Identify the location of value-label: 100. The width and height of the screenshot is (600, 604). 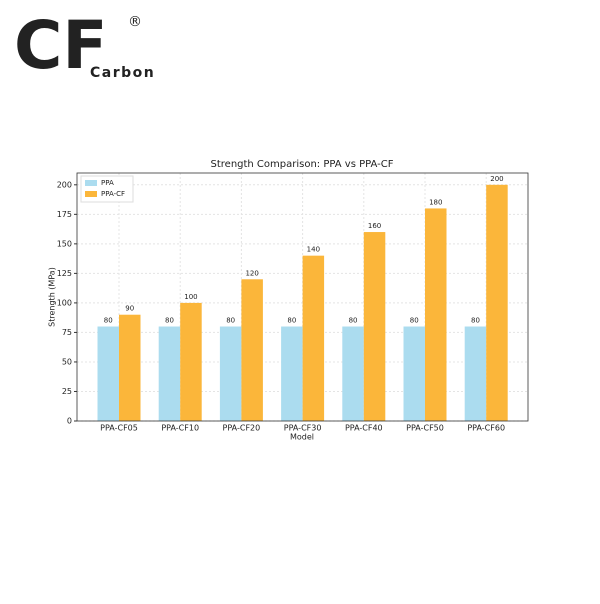
(190, 297).